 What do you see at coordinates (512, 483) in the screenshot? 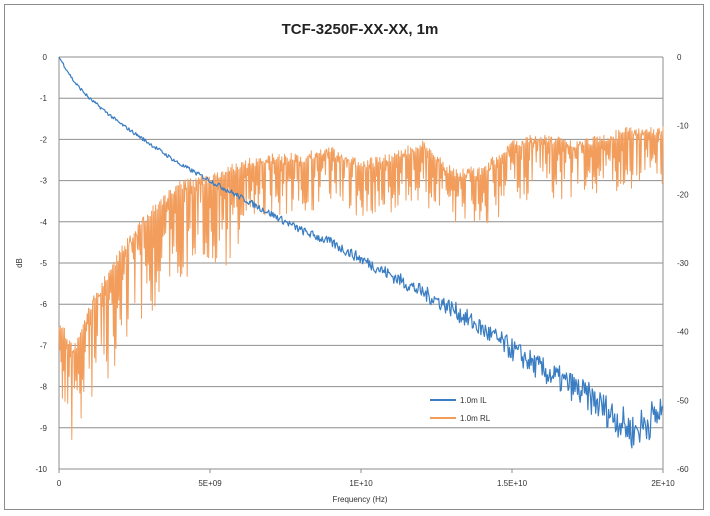
I see `x-tick-label: 1.5E+10` at bounding box center [512, 483].